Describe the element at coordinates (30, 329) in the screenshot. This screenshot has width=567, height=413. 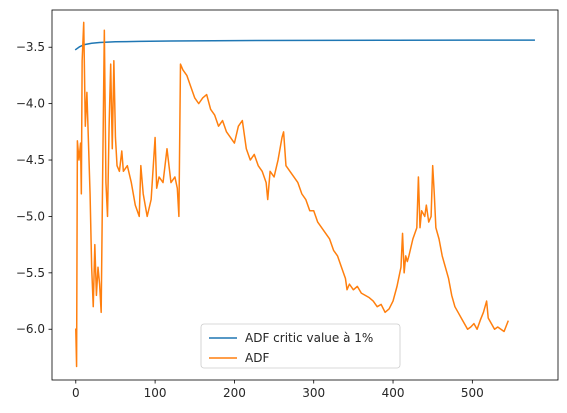
I see `y-tick-label: −6.0` at that location.